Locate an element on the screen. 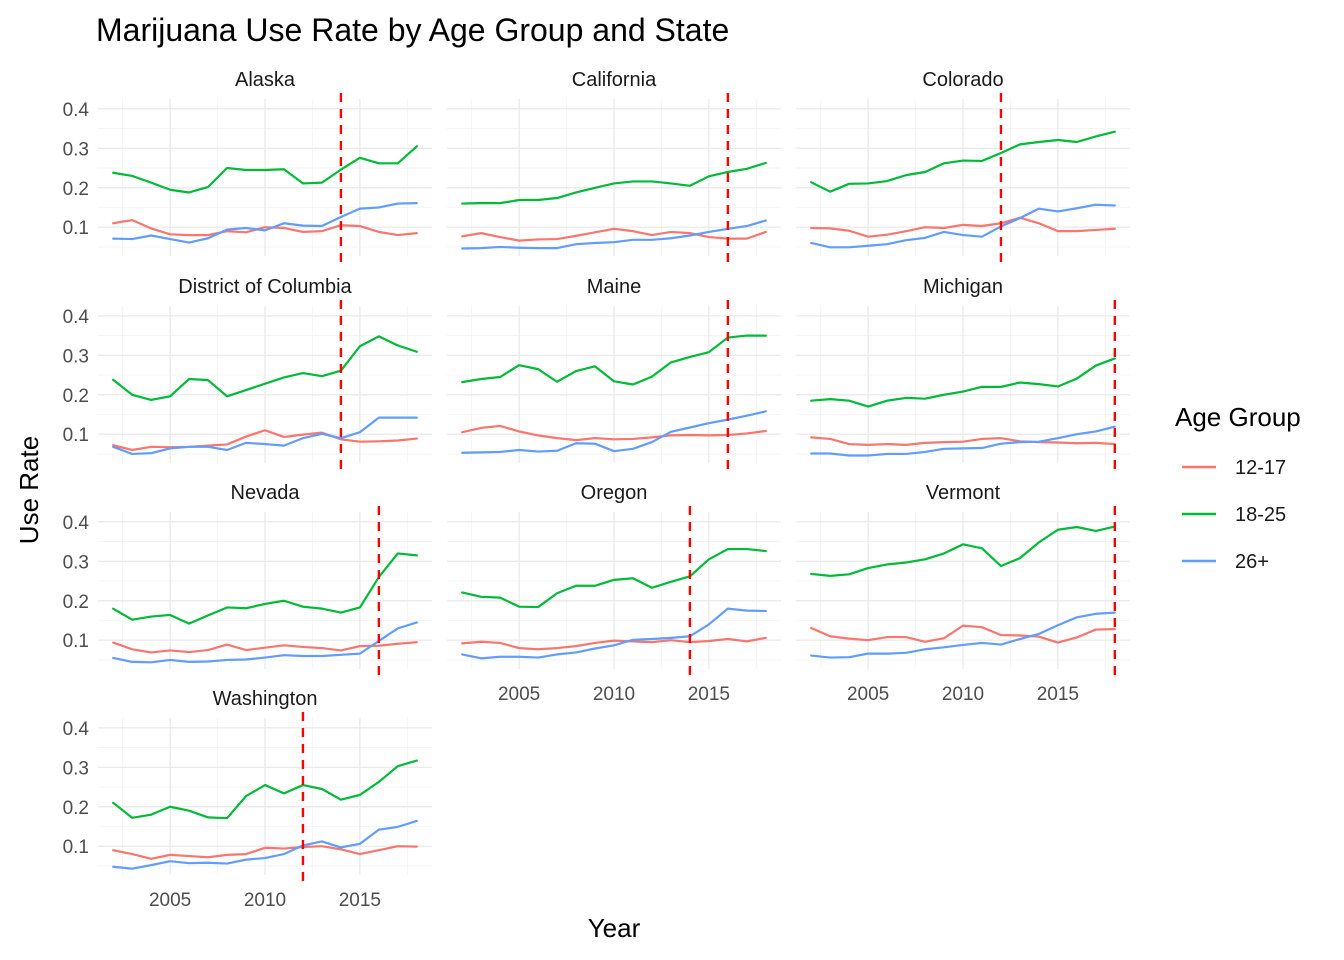 This screenshot has height=960, width=1344. panel-title: Maine is located at coordinates (614, 287).